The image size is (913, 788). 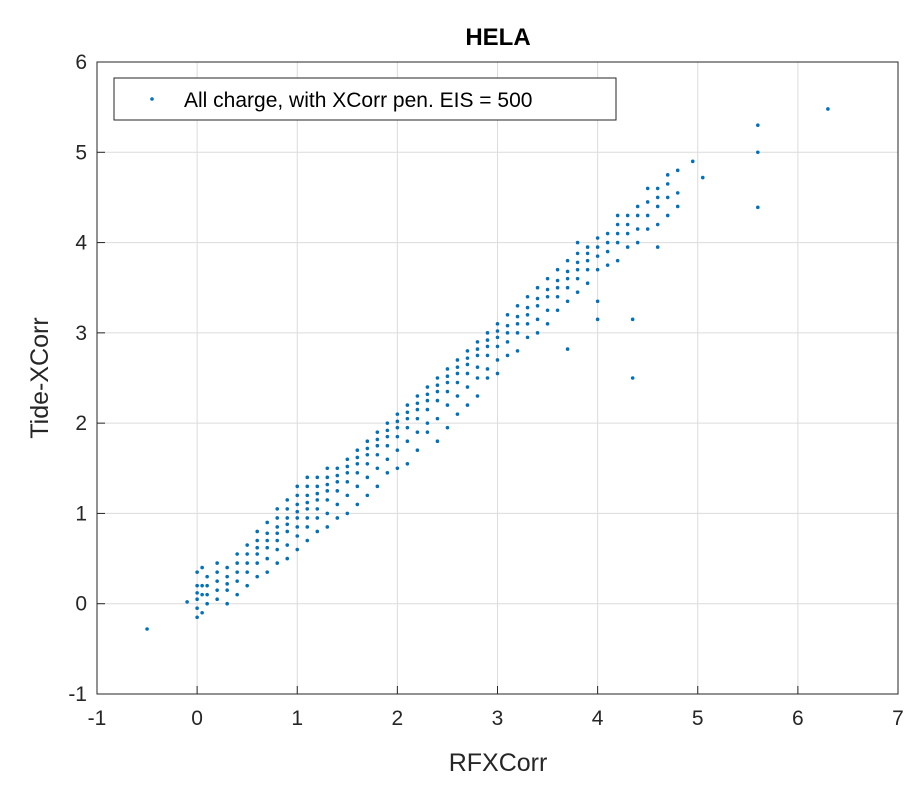 What do you see at coordinates (898, 718) in the screenshot?
I see `x-tick-label: 7` at bounding box center [898, 718].